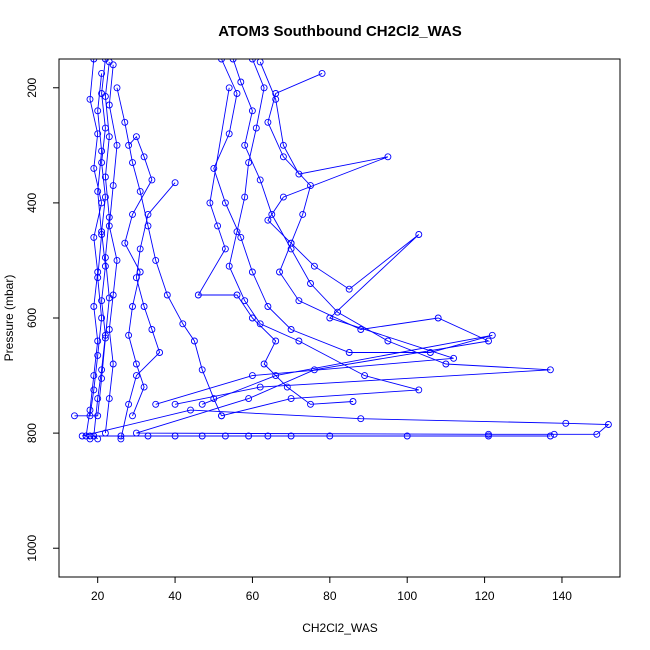 This screenshot has width=650, height=650. Describe the element at coordinates (562, 596) in the screenshot. I see `x-tick-label: 140` at that location.